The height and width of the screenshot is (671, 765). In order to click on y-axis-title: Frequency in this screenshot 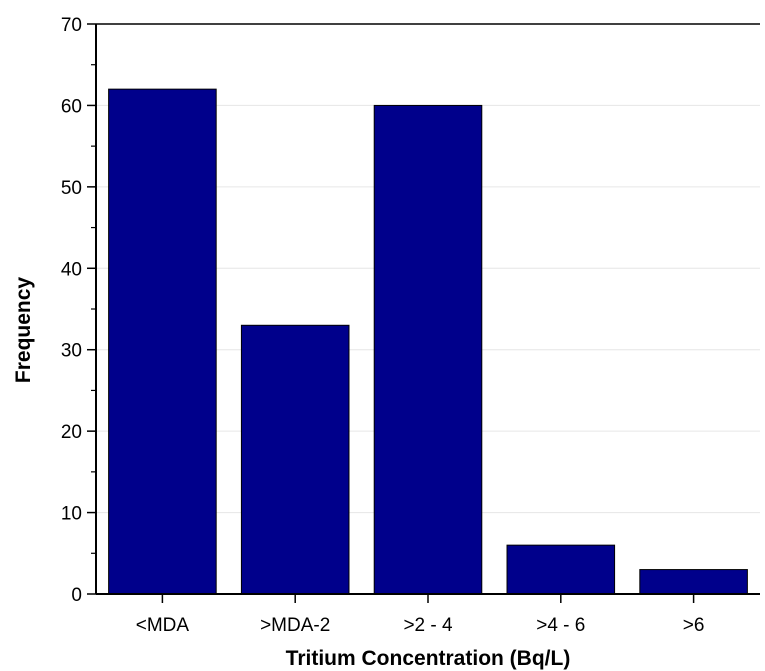, I will do `click(23, 330)`.